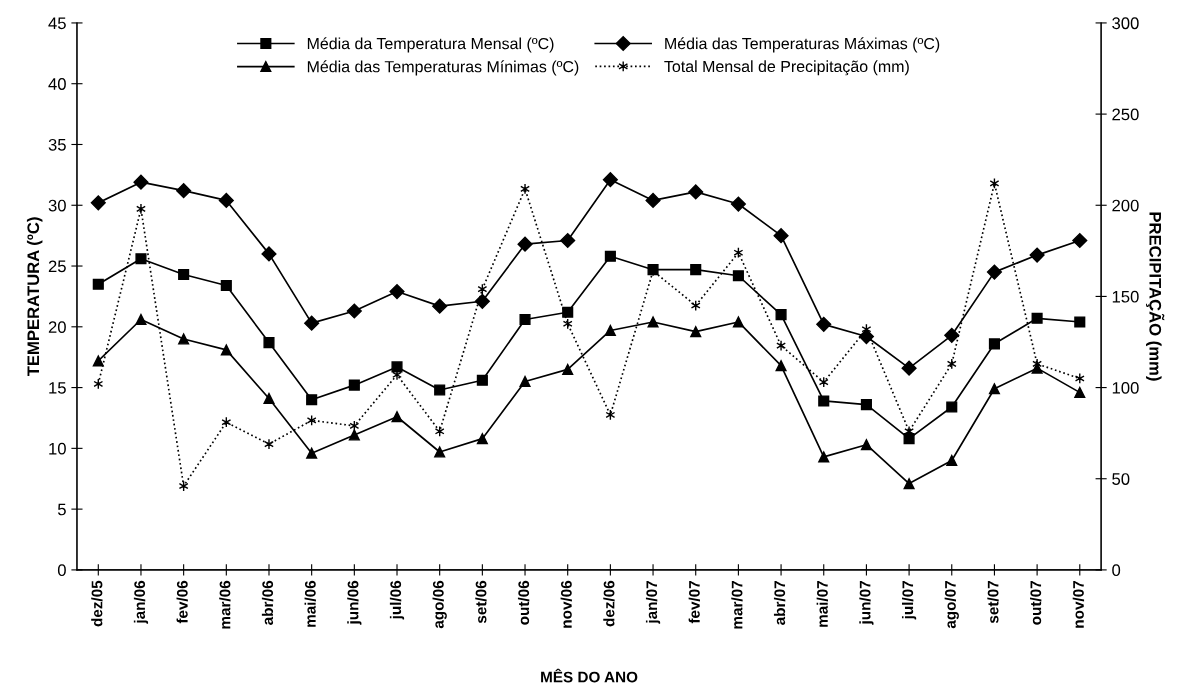 The width and height of the screenshot is (1184, 695). I want to click on legend-label: Total Mensal de Precipitação (mm), so click(786, 68).